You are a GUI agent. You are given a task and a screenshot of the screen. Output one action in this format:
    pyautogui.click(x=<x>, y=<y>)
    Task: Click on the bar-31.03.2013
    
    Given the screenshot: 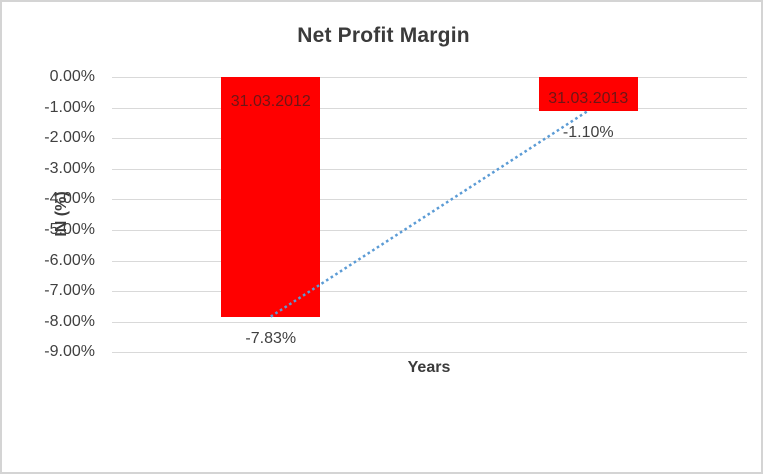 What is the action you would take?
    pyautogui.click(x=588, y=94)
    